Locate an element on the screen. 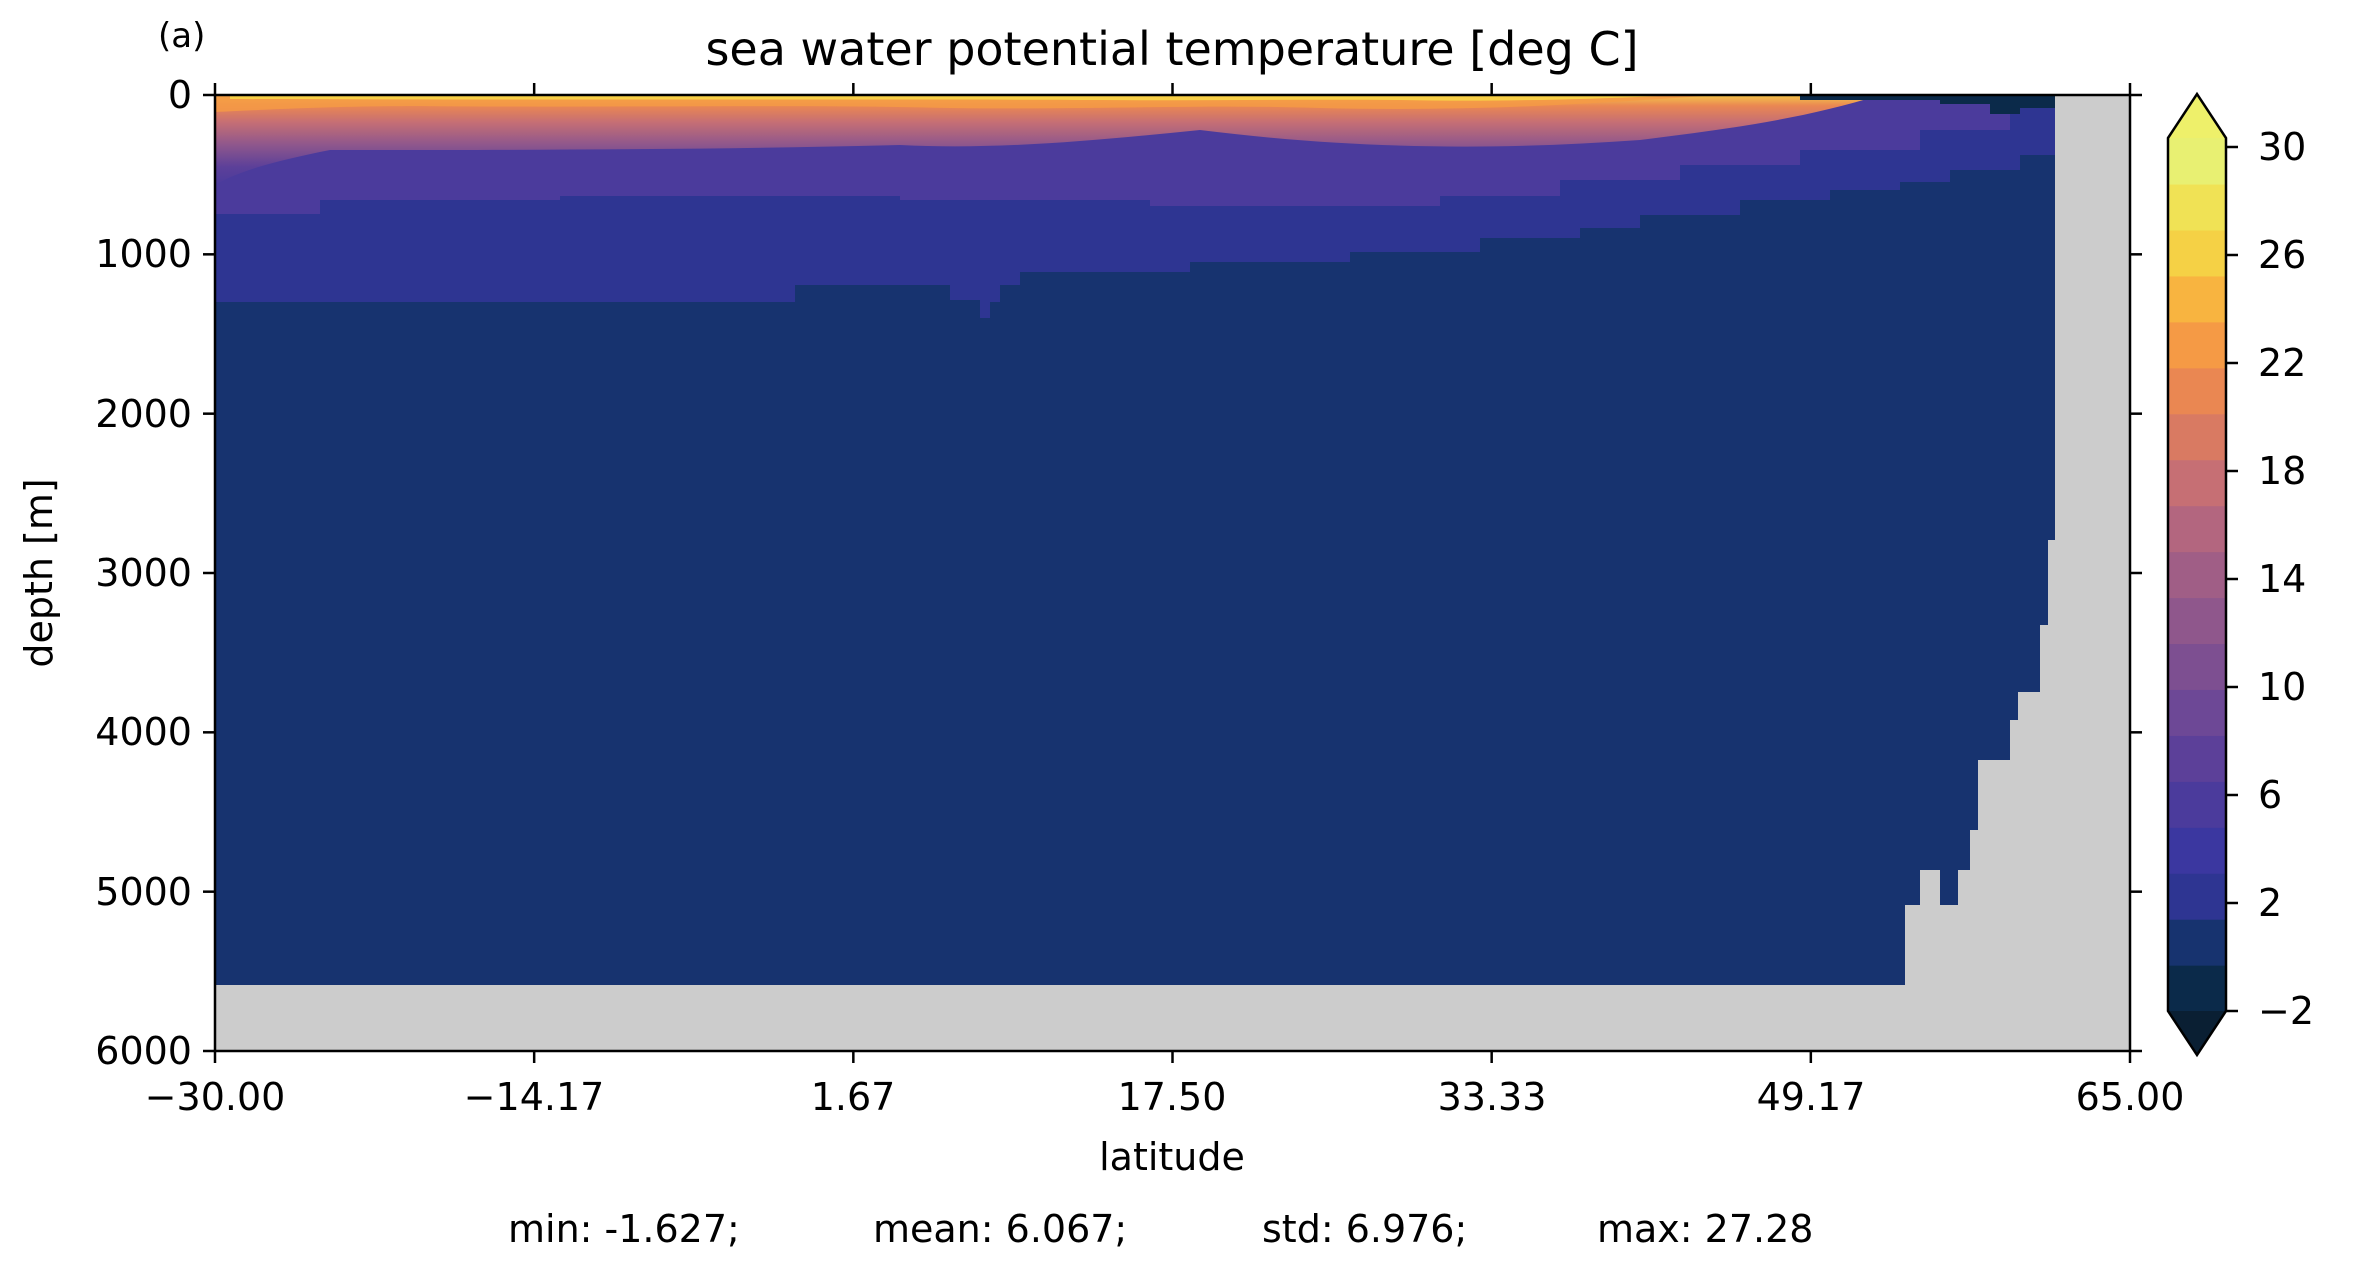 The image size is (2362, 1263). x-tick-label: 1.67 is located at coordinates (853, 1097).